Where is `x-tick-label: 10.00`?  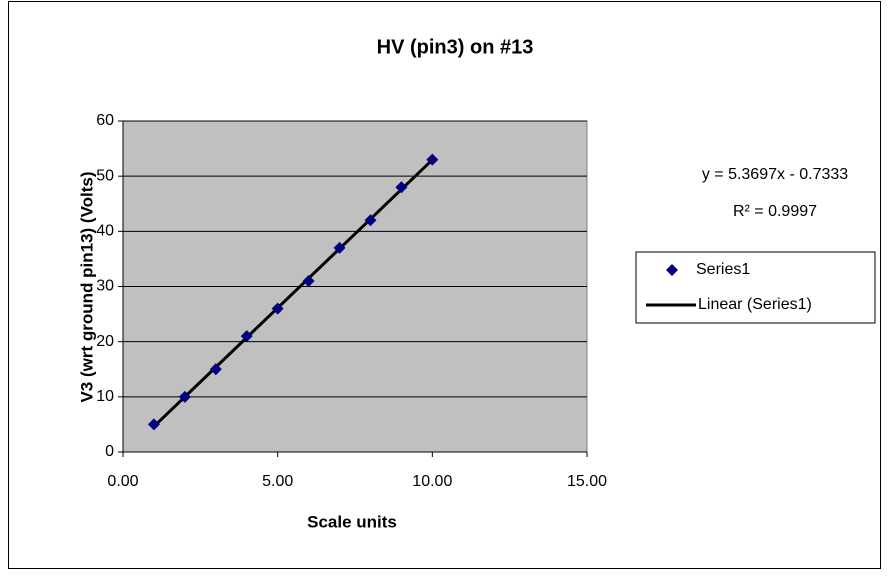 x-tick-label: 10.00 is located at coordinates (432, 481).